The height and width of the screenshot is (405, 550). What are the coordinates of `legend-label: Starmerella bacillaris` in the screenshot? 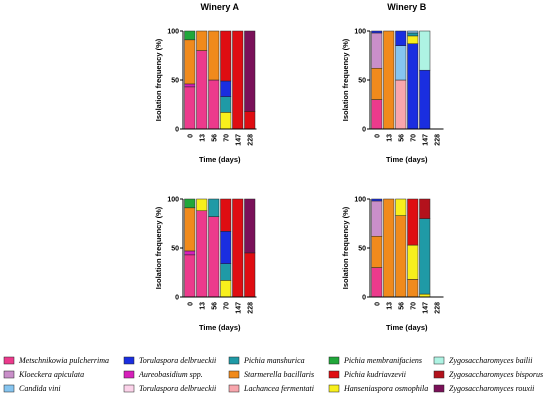 It's located at (279, 374).